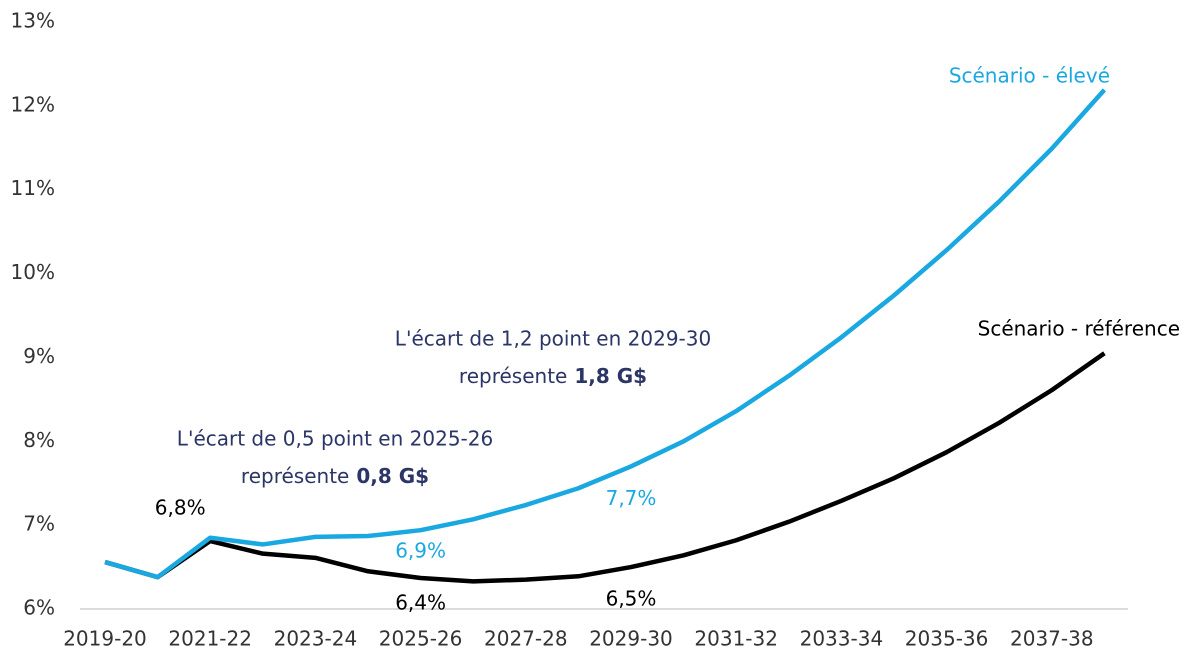 Image resolution: width=1188 pixels, height=654 pixels. Describe the element at coordinates (105, 639) in the screenshot. I see `x-tick-label: 2019-20` at that location.